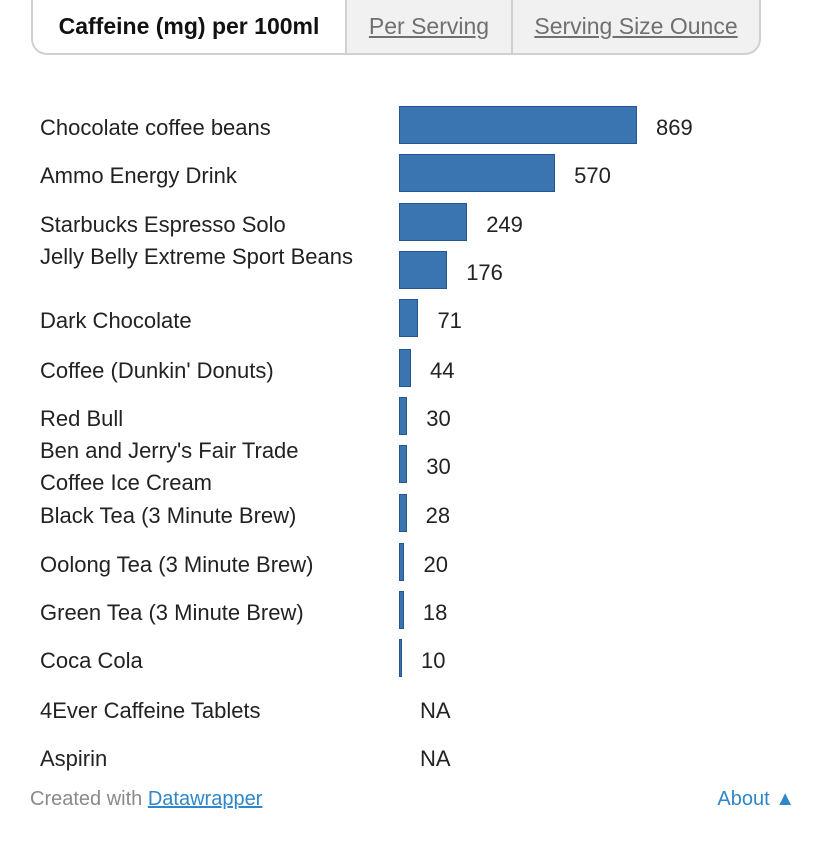 The width and height of the screenshot is (828, 847). I want to click on value-label: 570, so click(592, 175).